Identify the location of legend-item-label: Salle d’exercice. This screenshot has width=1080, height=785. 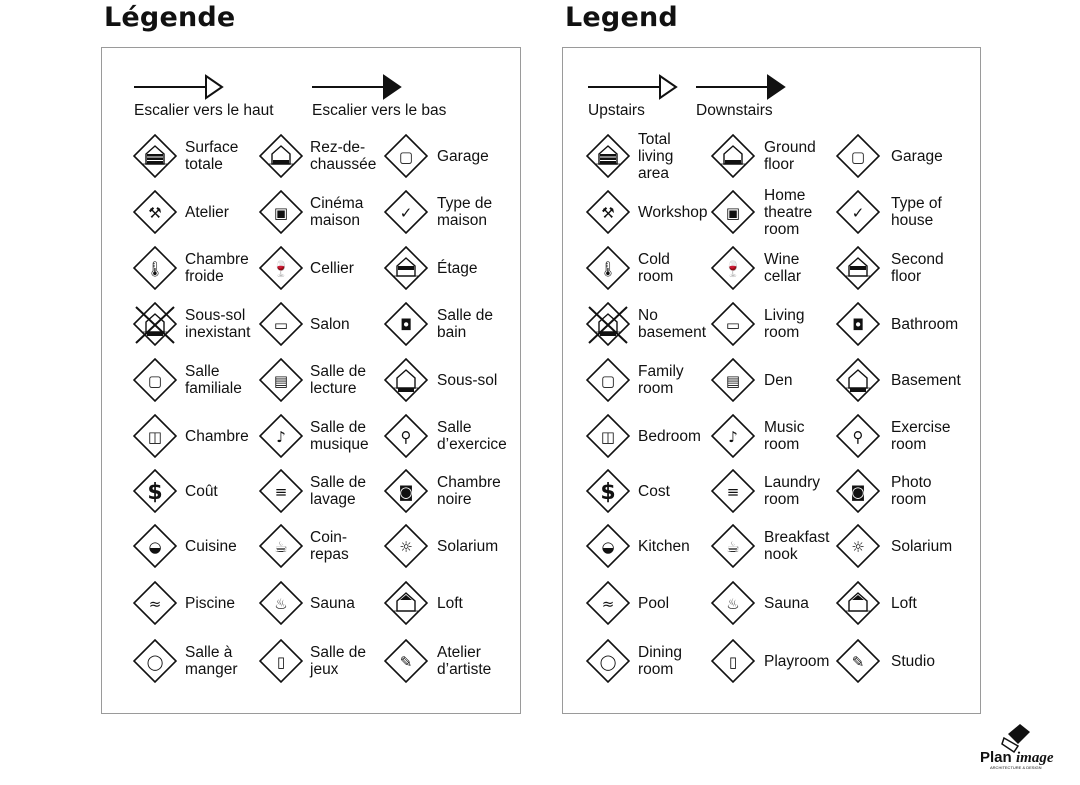
(472, 436).